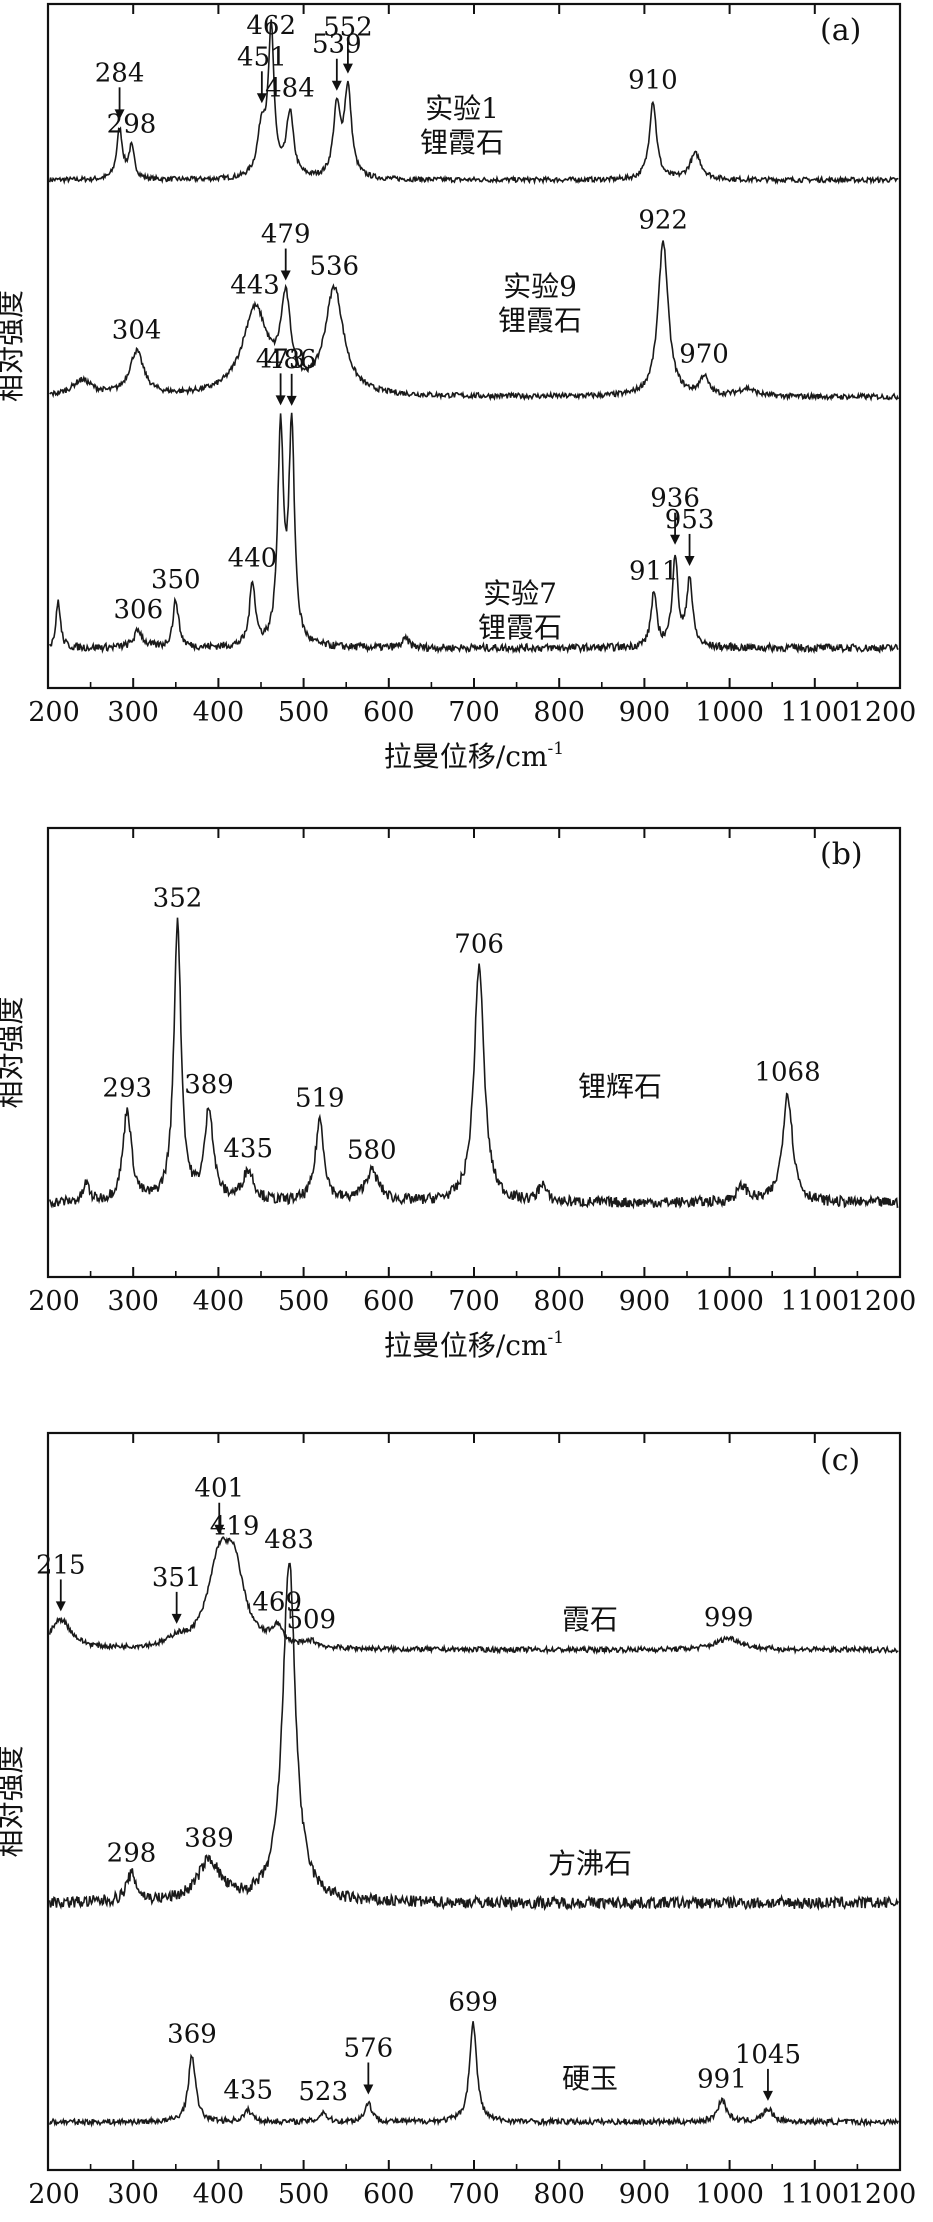 This screenshot has width=933, height=2222. What do you see at coordinates (840, 1460) in the screenshot?
I see `panel-label: (c)` at bounding box center [840, 1460].